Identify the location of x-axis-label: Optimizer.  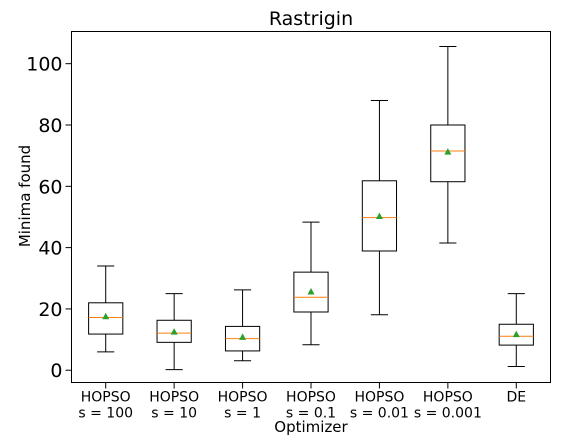
(311, 427).